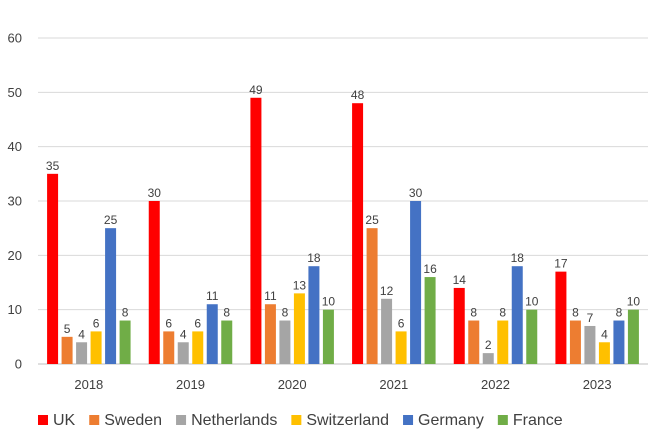 The height and width of the screenshot is (445, 659). I want to click on bar-uk-2020, so click(256, 231).